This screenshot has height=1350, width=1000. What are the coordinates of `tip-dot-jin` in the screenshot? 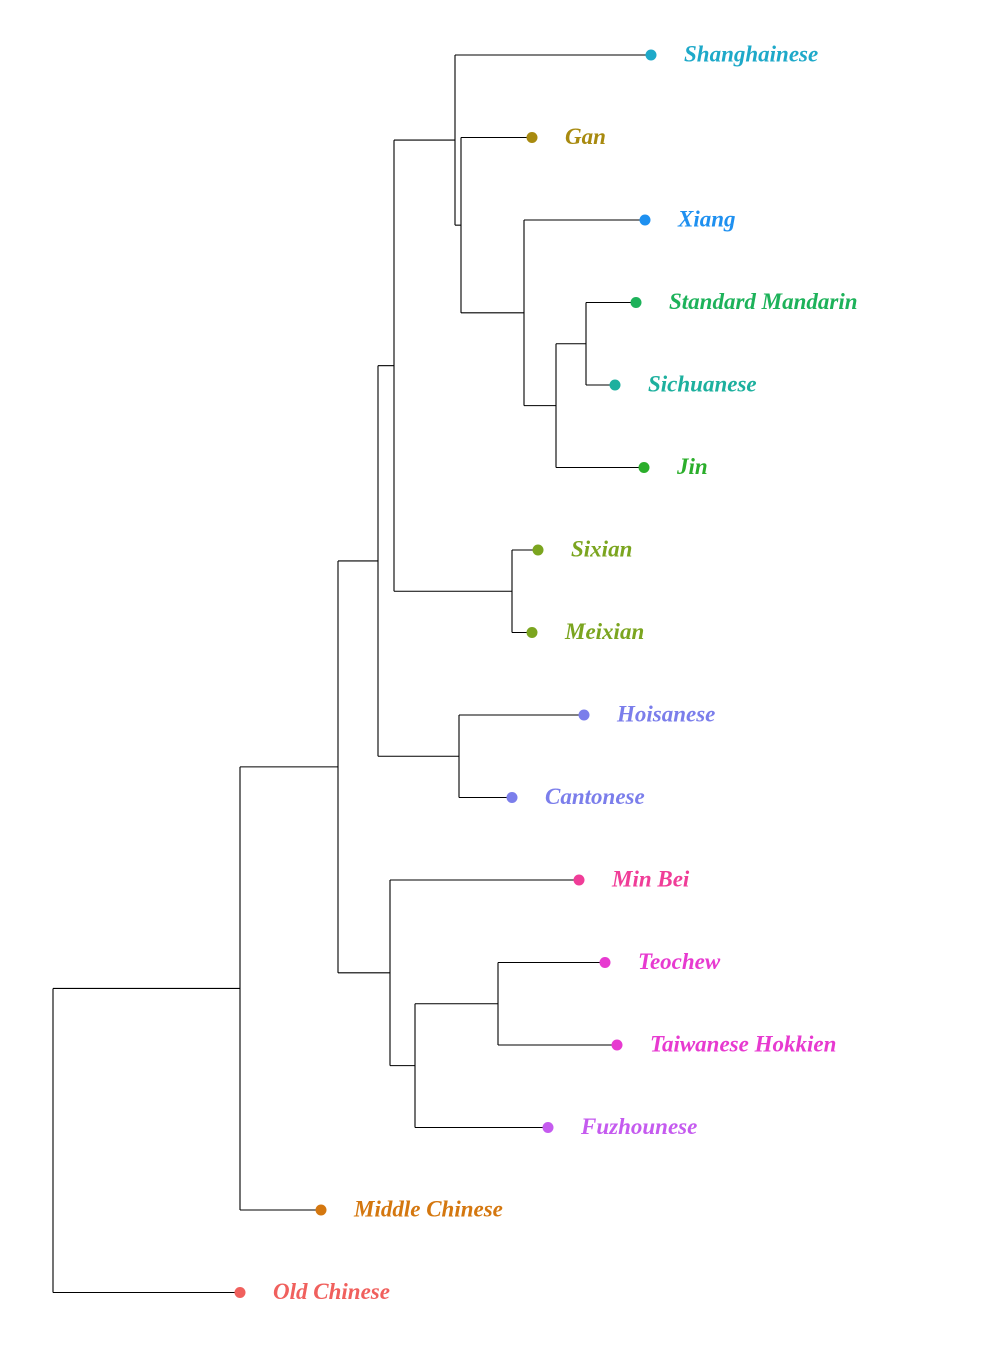 It's located at (644, 467).